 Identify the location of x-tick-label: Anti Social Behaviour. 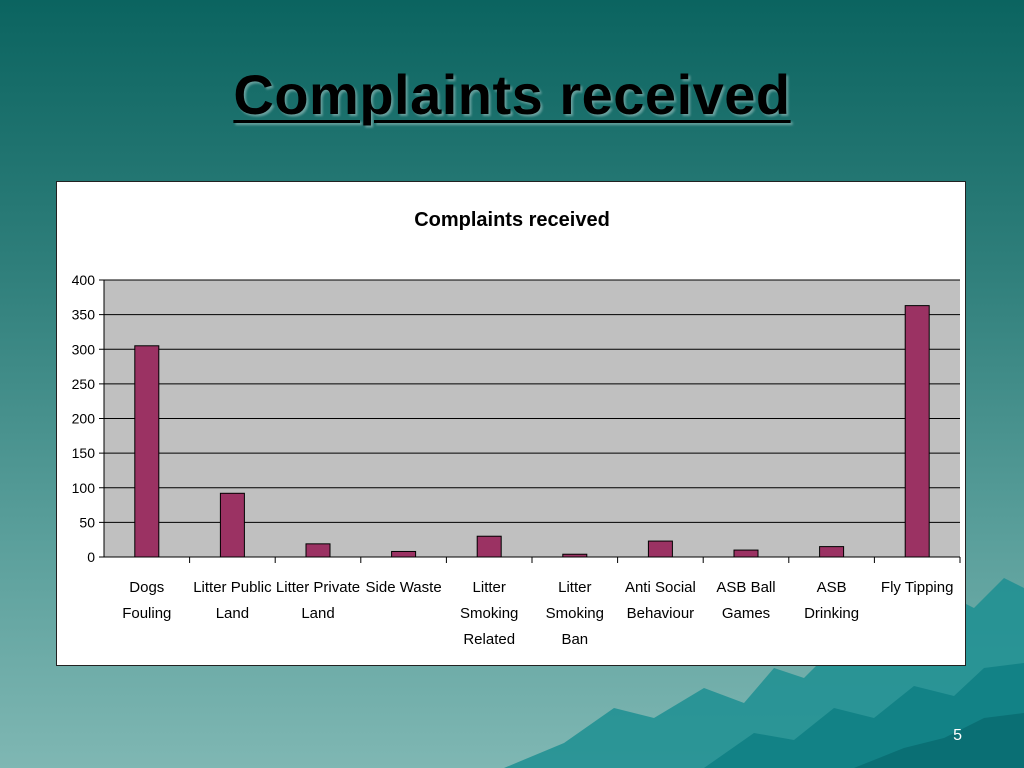
(660, 600).